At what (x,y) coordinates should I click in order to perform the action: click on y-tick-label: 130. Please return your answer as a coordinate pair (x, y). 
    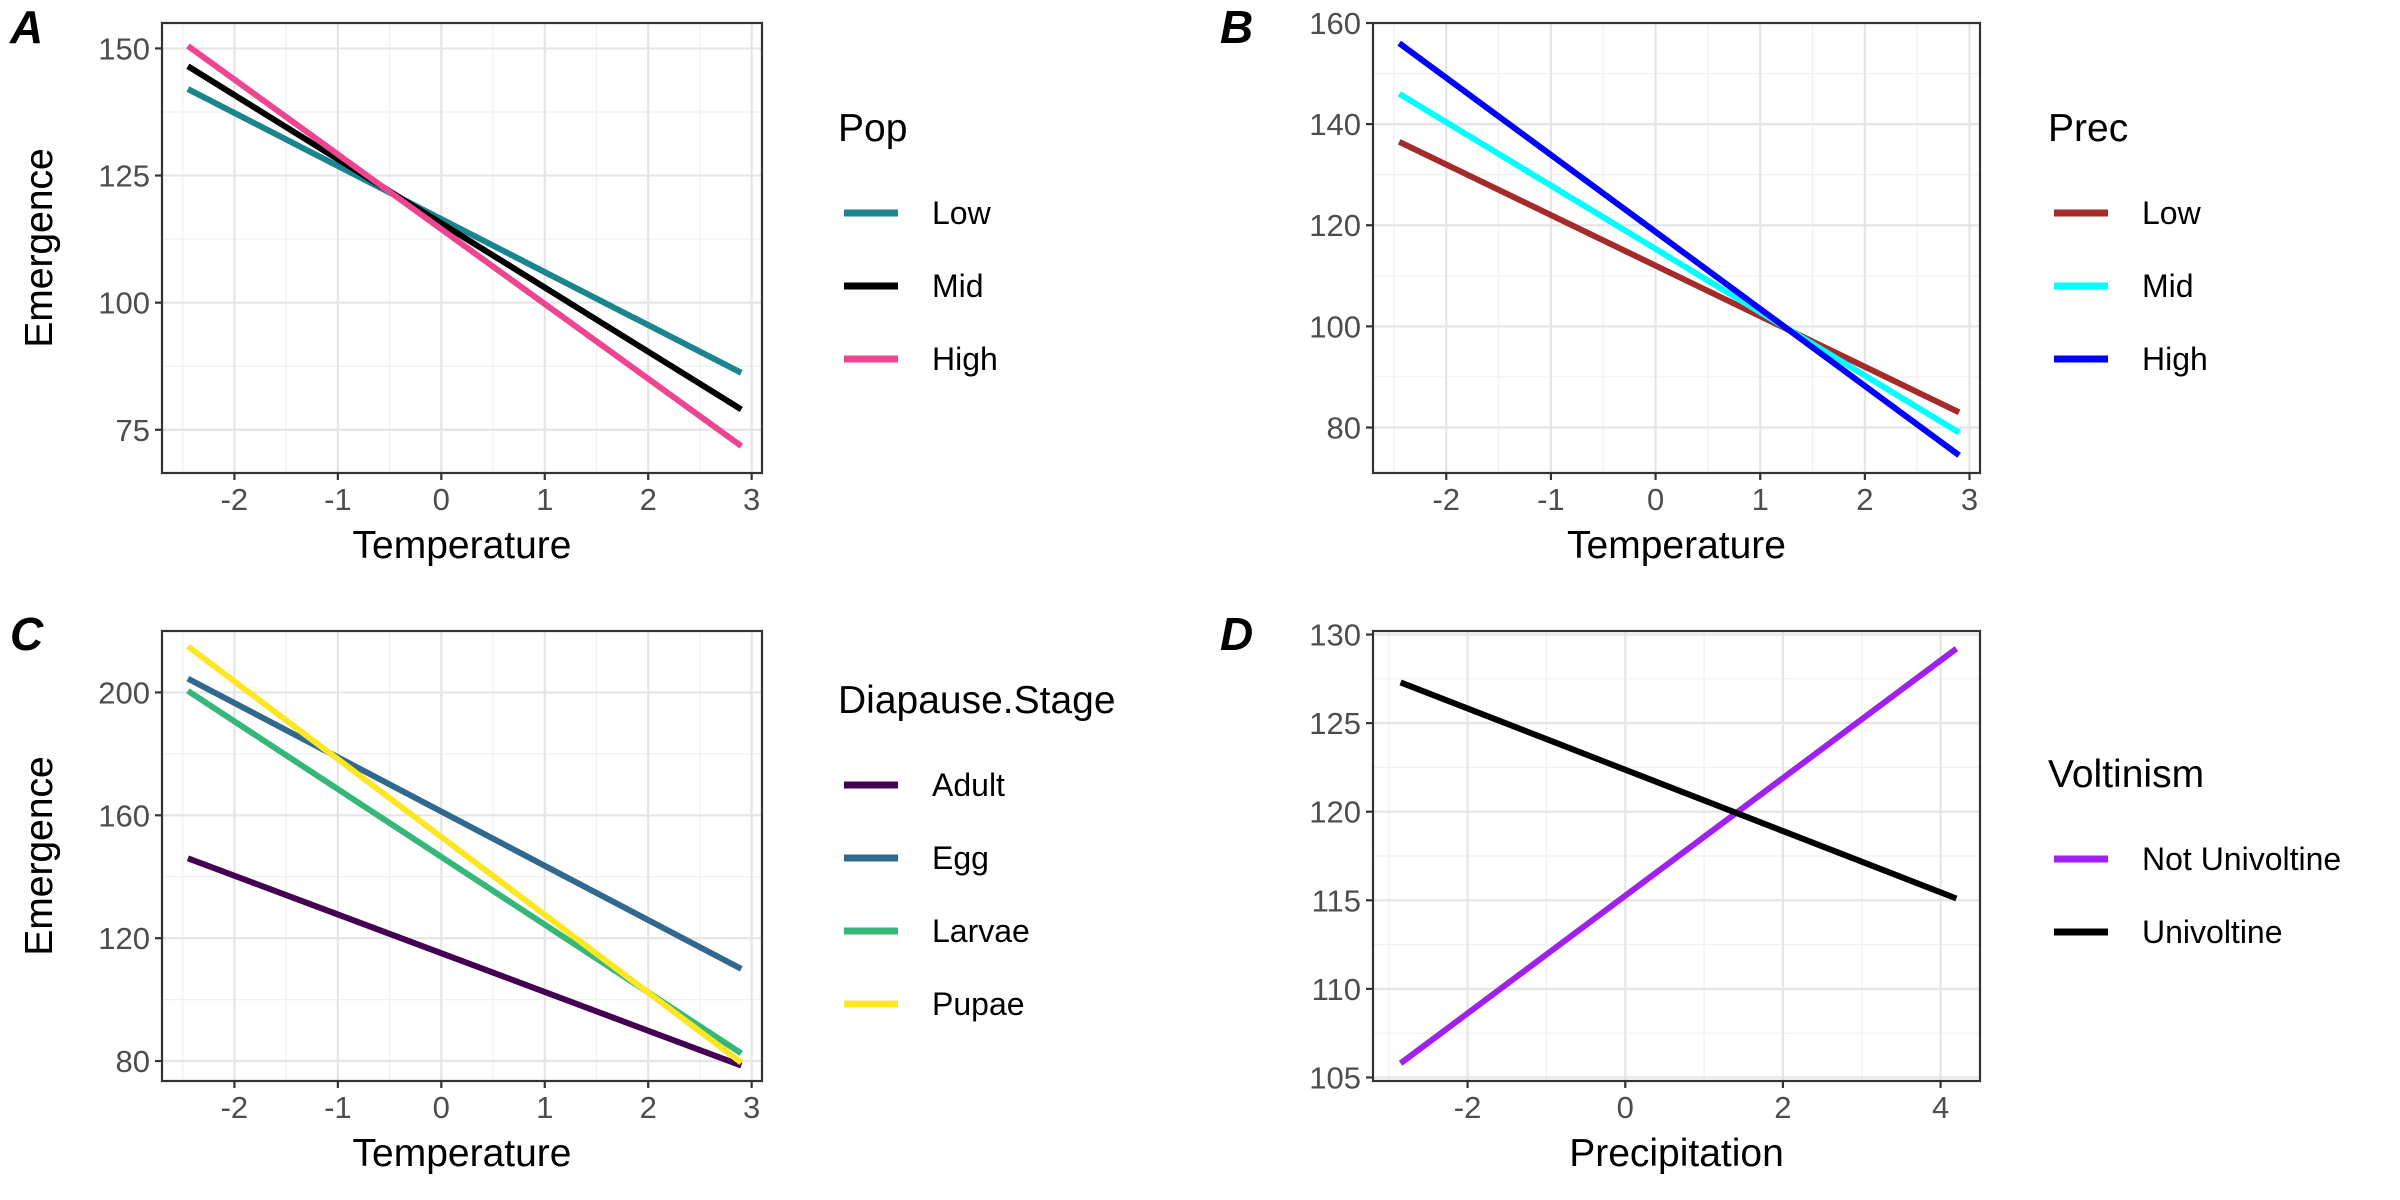
    Looking at the image, I should click on (1335, 635).